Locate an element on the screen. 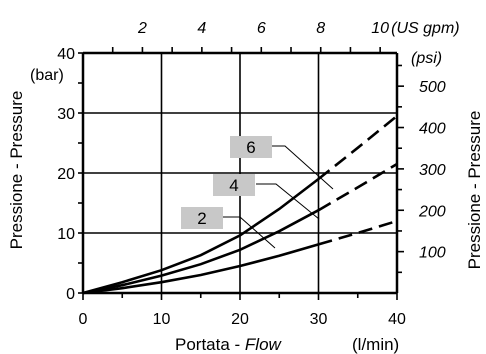 The image size is (486, 354). x2-unit-label: (US gpm) is located at coordinates (425, 28).